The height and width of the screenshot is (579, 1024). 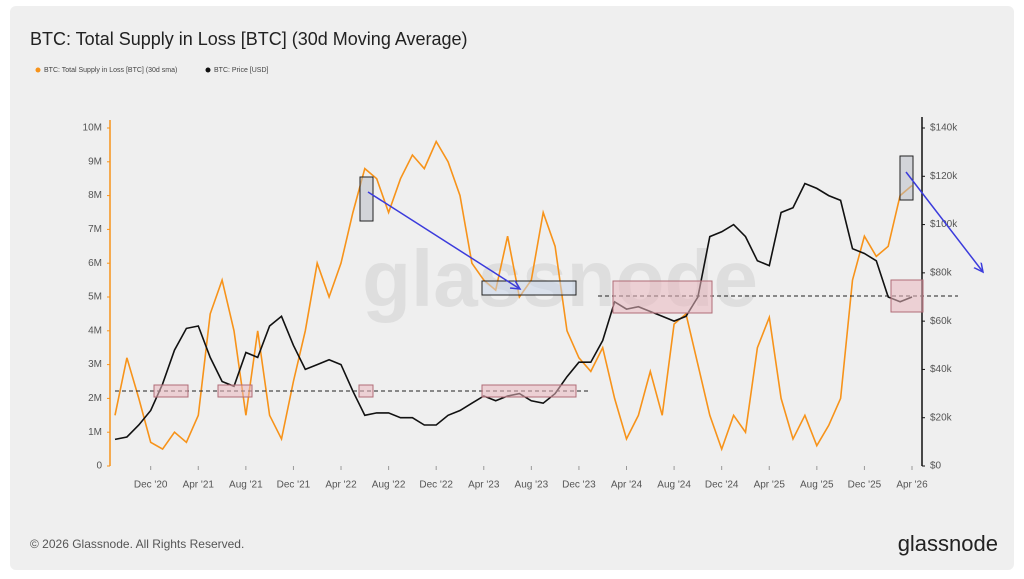 I want to click on x-tick-label: Apr '26, so click(x=912, y=485).